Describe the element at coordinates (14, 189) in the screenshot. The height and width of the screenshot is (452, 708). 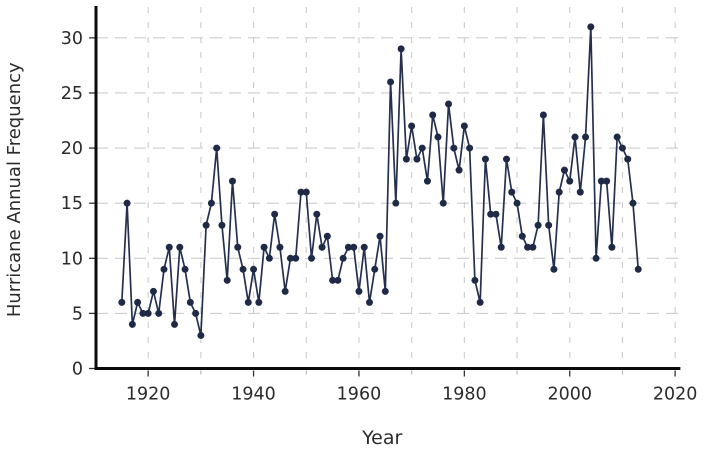
I see `y-axis-label: Hurricane Annual Frequency` at that location.